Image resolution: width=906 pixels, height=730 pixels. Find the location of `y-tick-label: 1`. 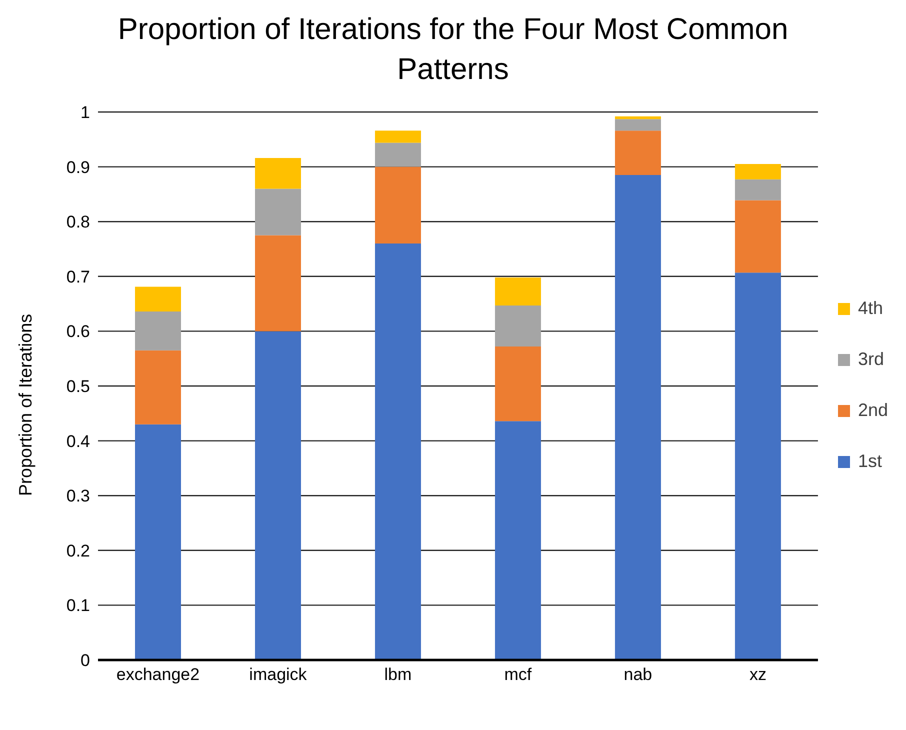

y-tick-label: 1 is located at coordinates (85, 112).